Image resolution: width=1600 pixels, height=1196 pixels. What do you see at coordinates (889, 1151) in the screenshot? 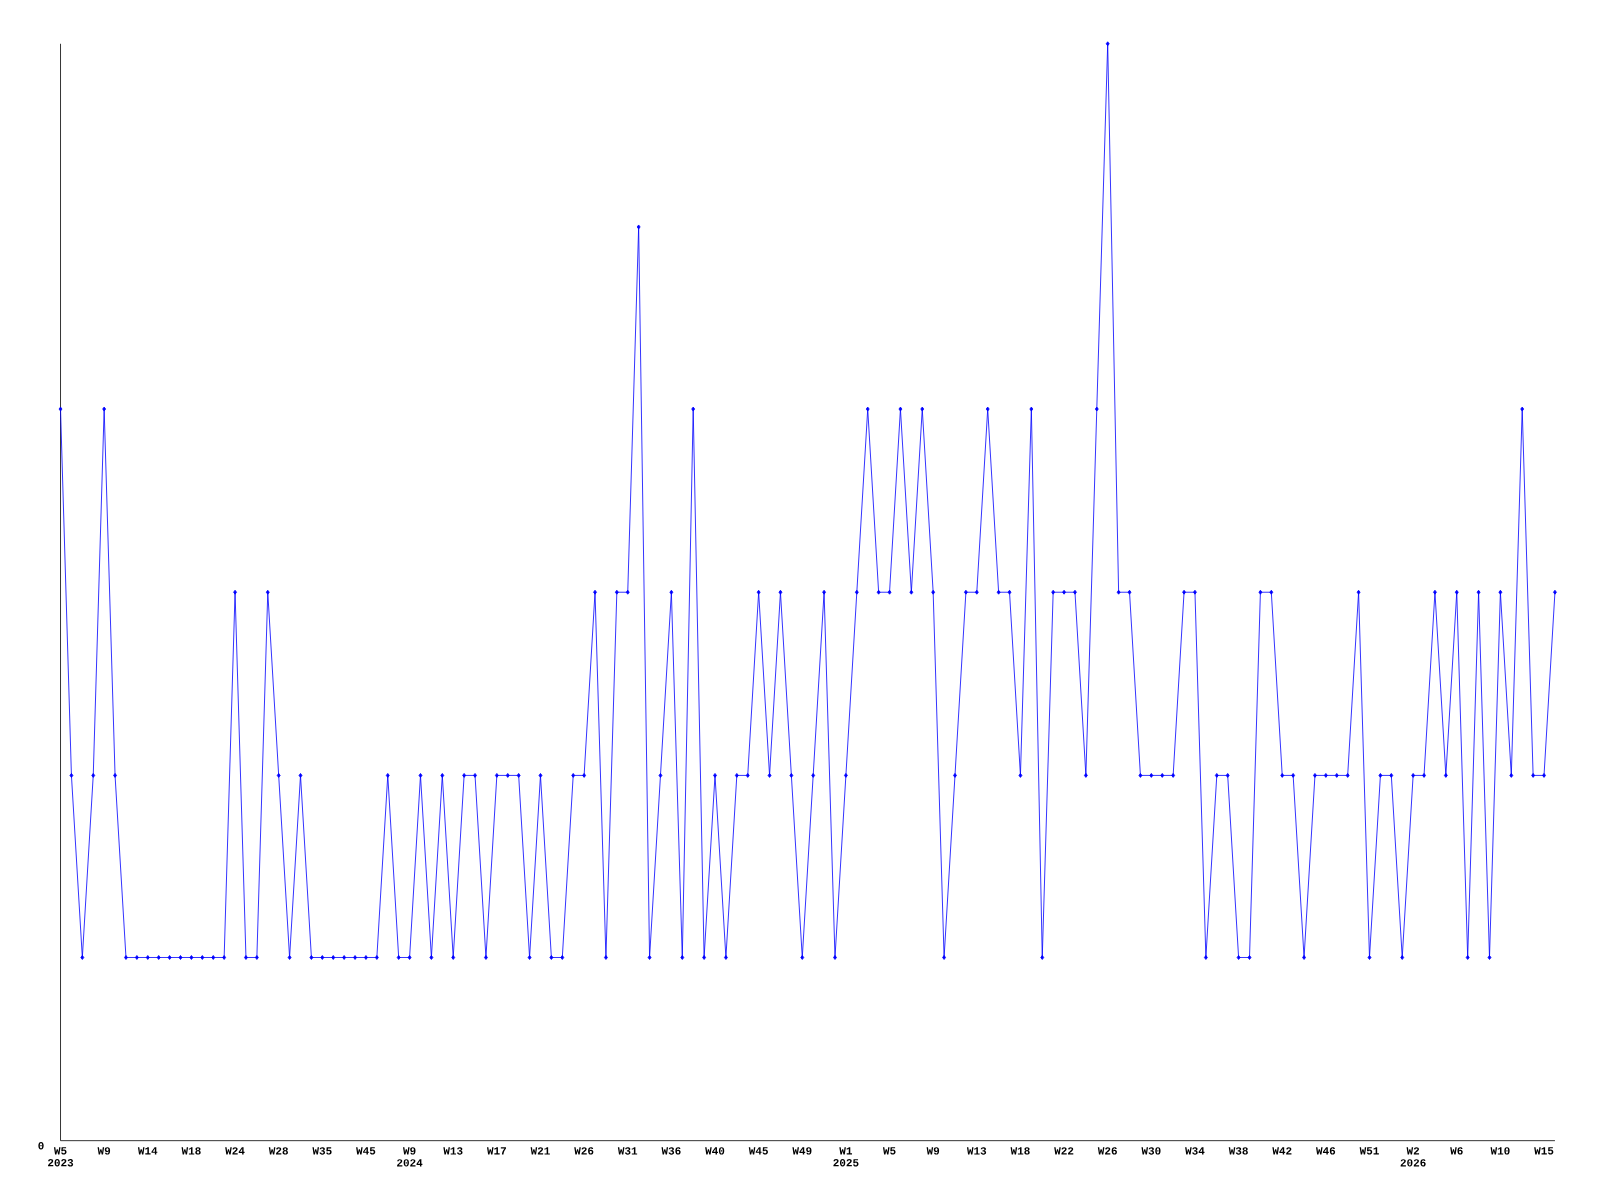
I see `x-tick-label: W5` at bounding box center [889, 1151].